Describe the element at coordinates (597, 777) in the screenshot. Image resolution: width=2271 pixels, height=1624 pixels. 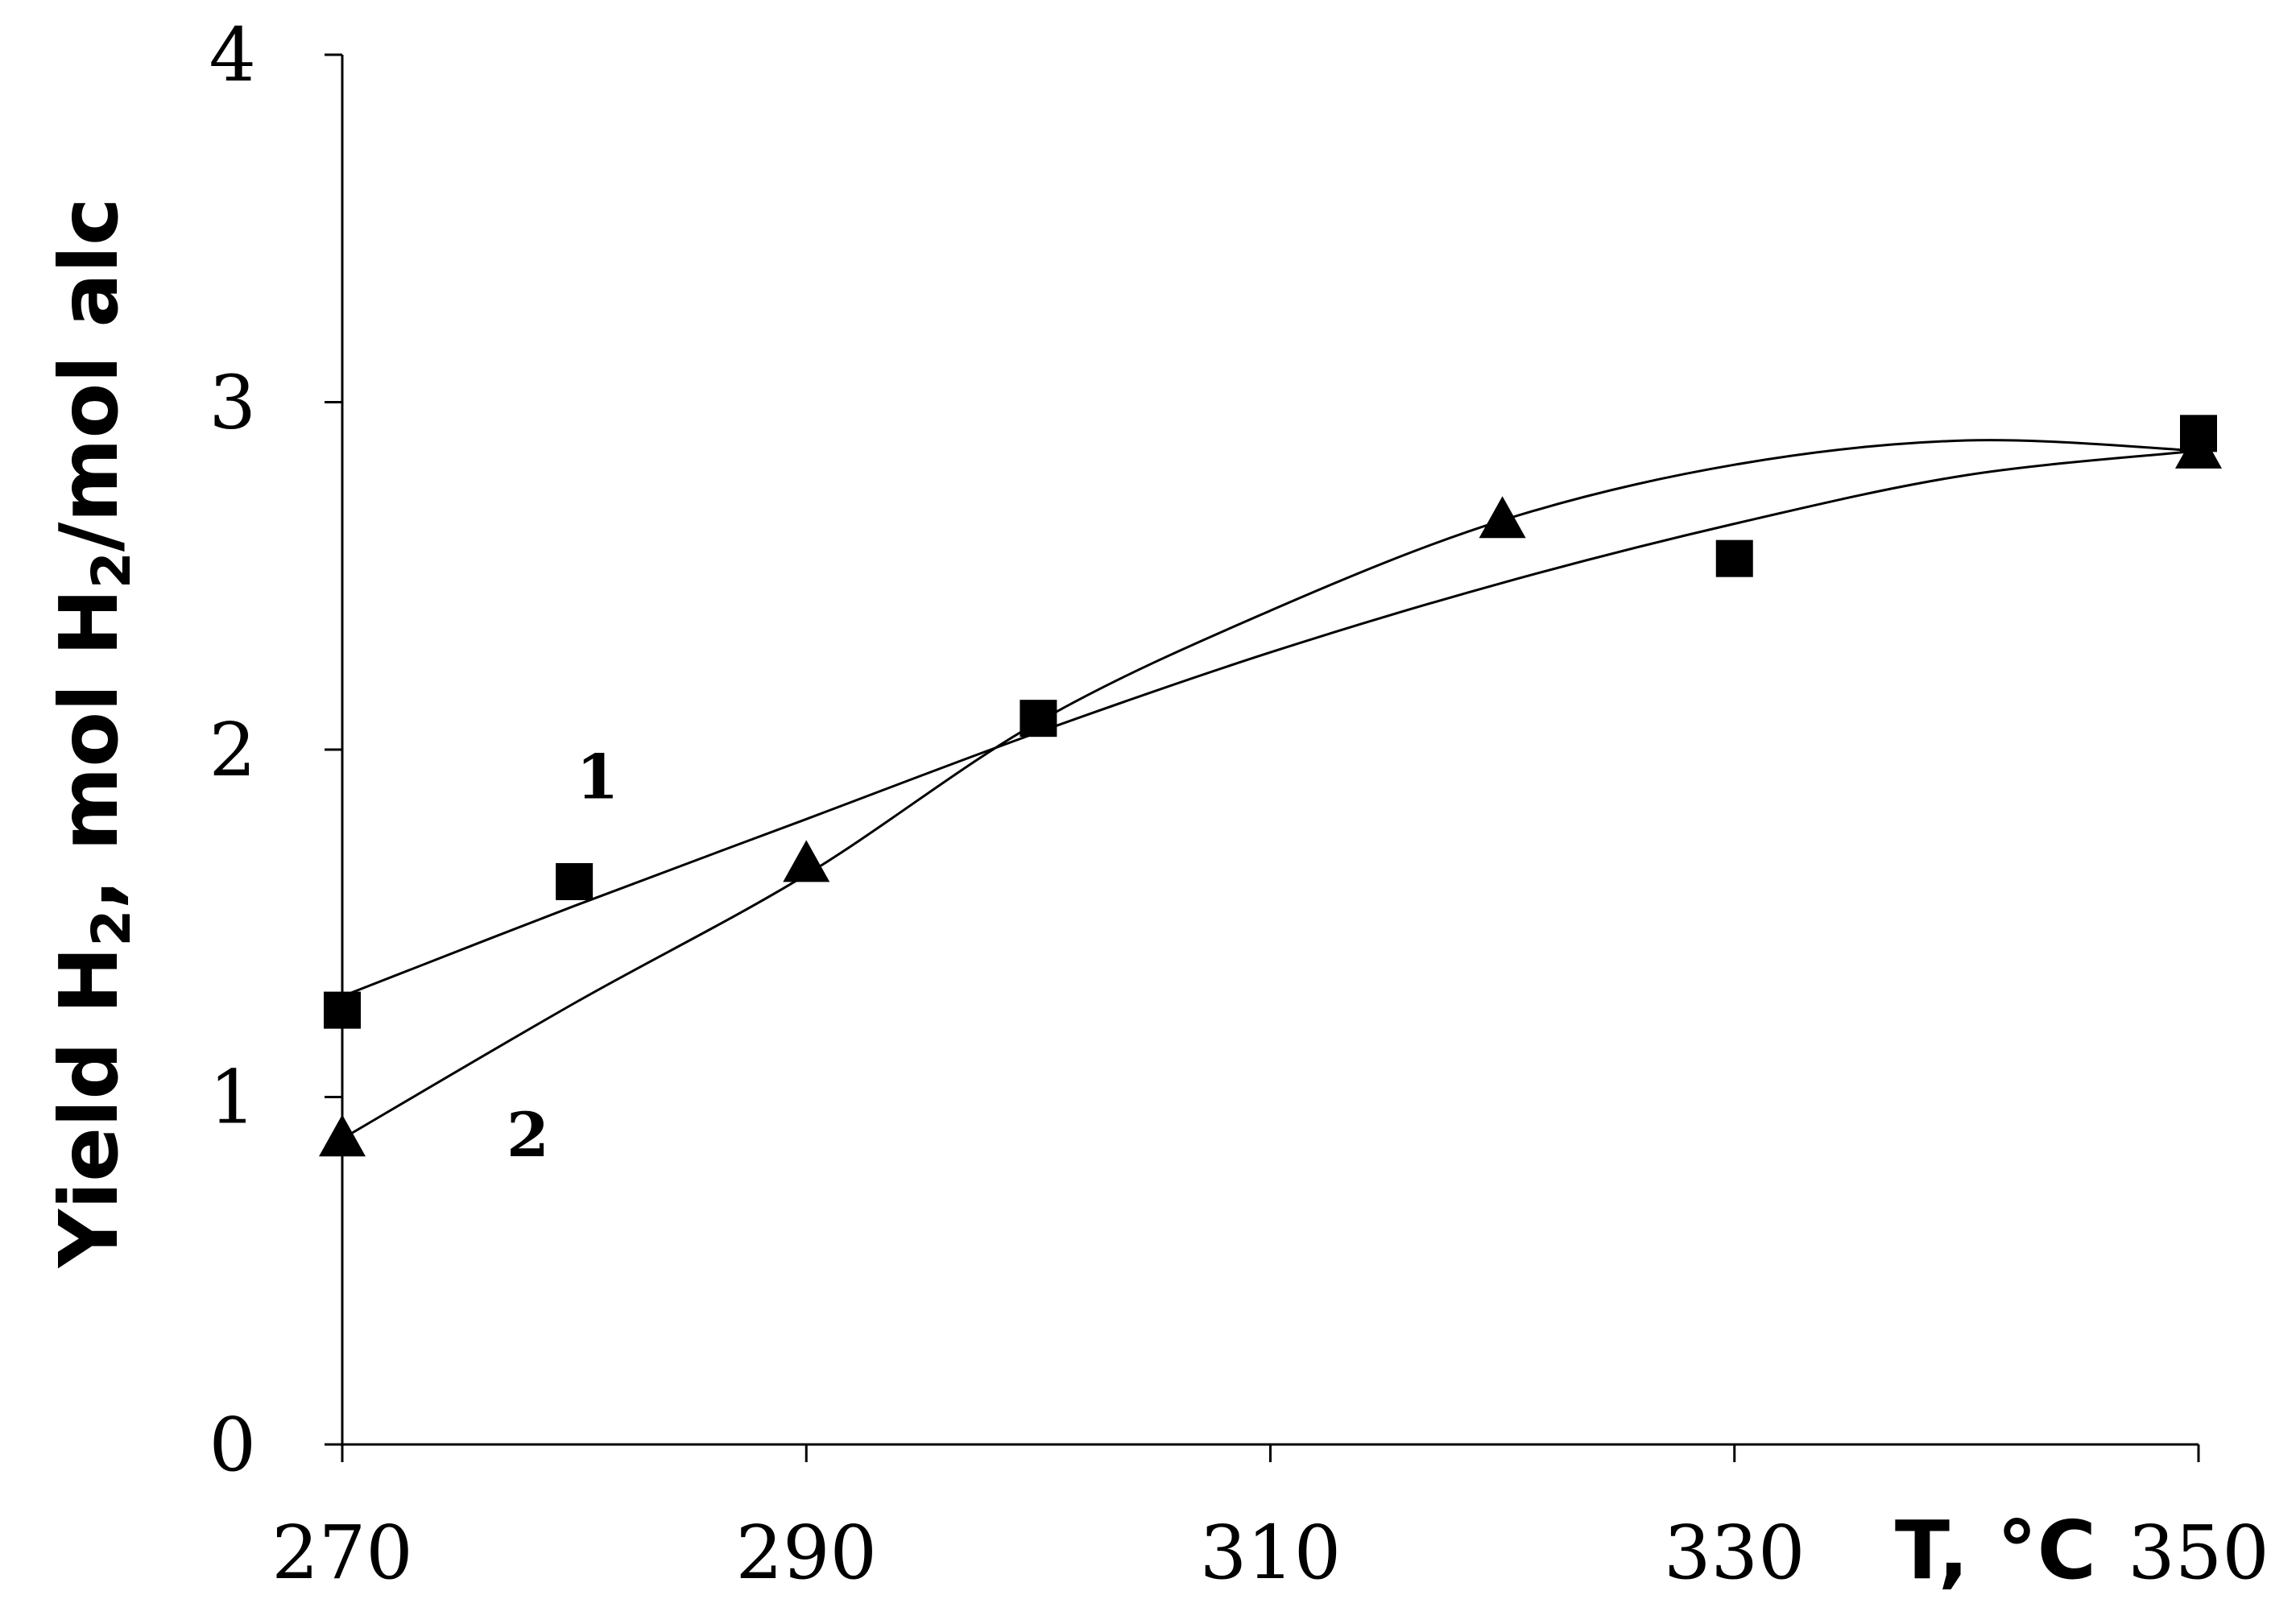
I see `series-label-1: 1` at that location.